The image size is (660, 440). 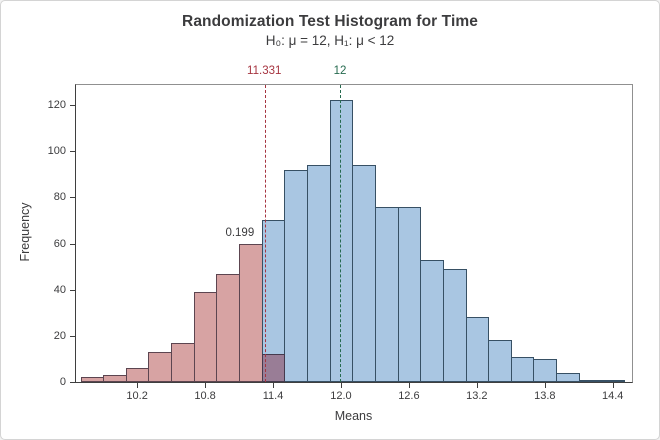 What do you see at coordinates (56, 105) in the screenshot?
I see `y-axis-tick-label: 120` at bounding box center [56, 105].